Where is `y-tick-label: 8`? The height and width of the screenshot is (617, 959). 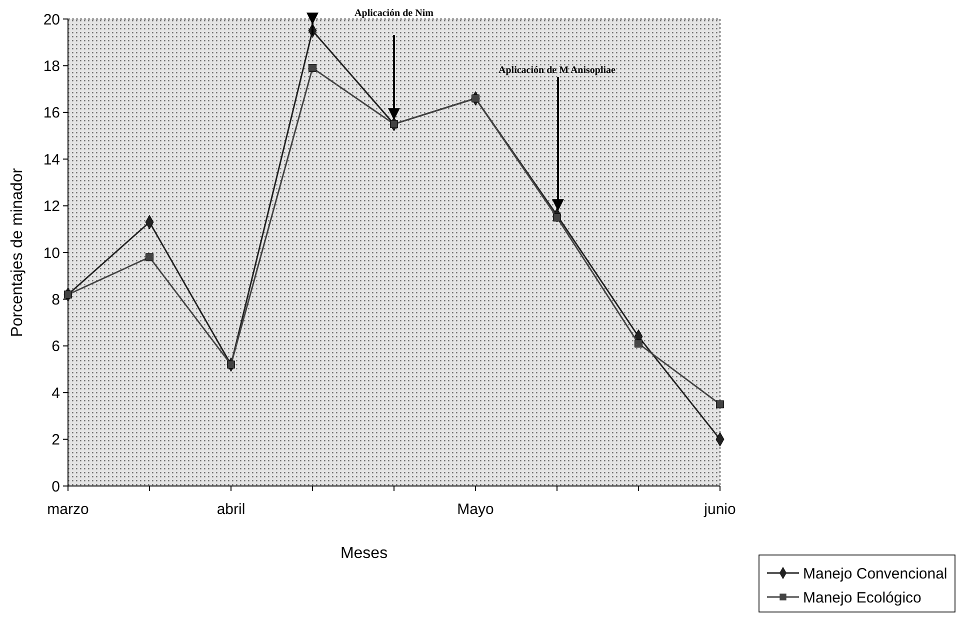 y-tick-label: 8 is located at coordinates (56, 299).